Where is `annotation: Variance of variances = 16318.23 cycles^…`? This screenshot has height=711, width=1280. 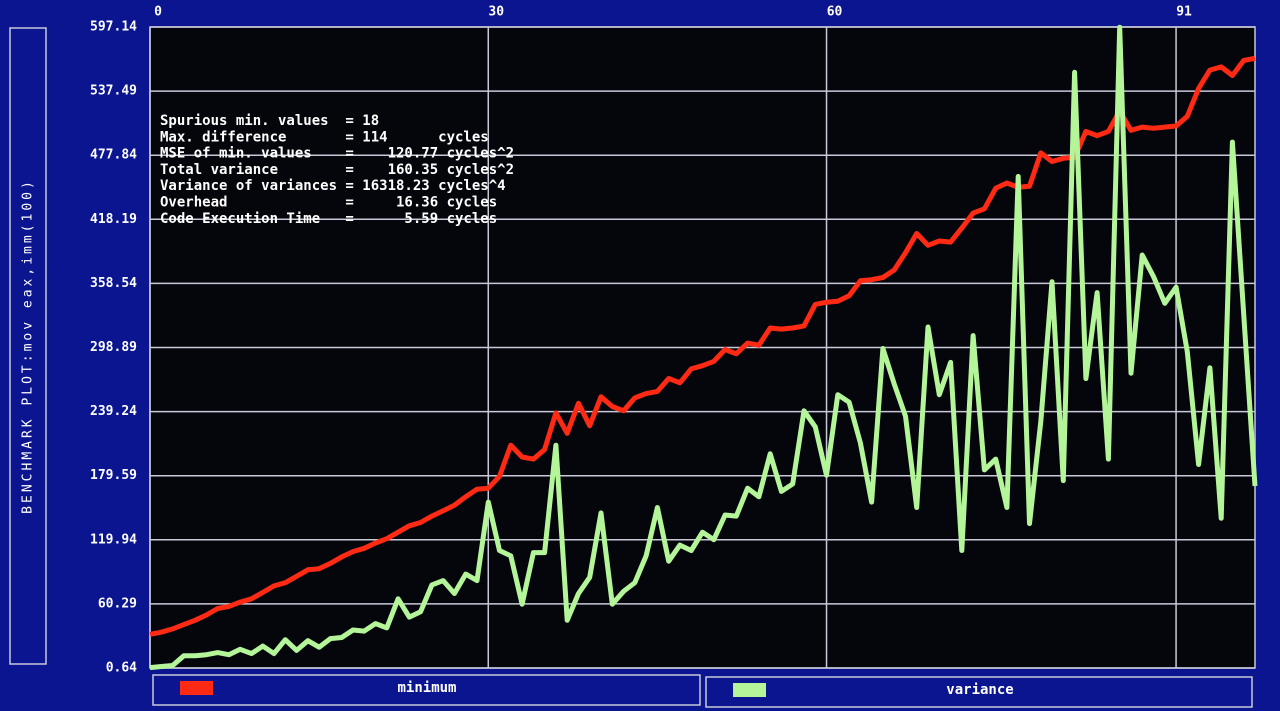 annotation: Variance of variances = 16318.23 cycles^… is located at coordinates (333, 186).